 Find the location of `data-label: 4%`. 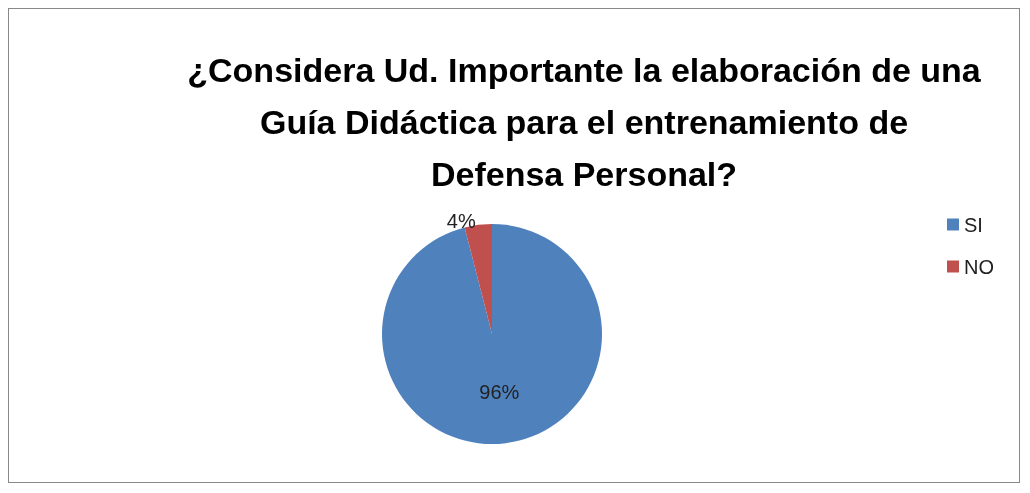

data-label: 4% is located at coordinates (461, 220).